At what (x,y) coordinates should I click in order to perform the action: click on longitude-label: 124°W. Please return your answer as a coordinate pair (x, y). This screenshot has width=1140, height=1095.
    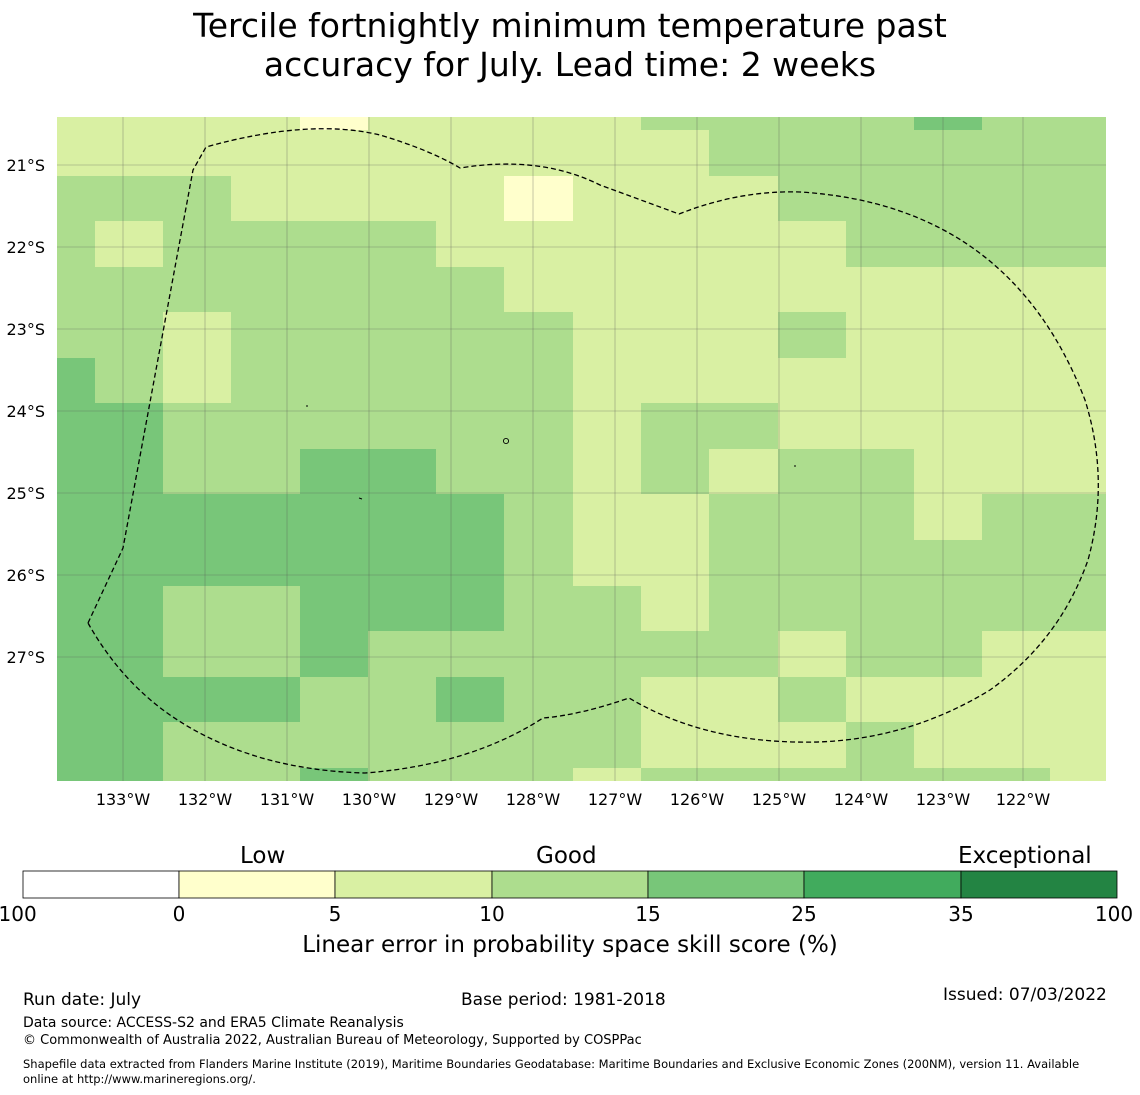
    Looking at the image, I should click on (861, 799).